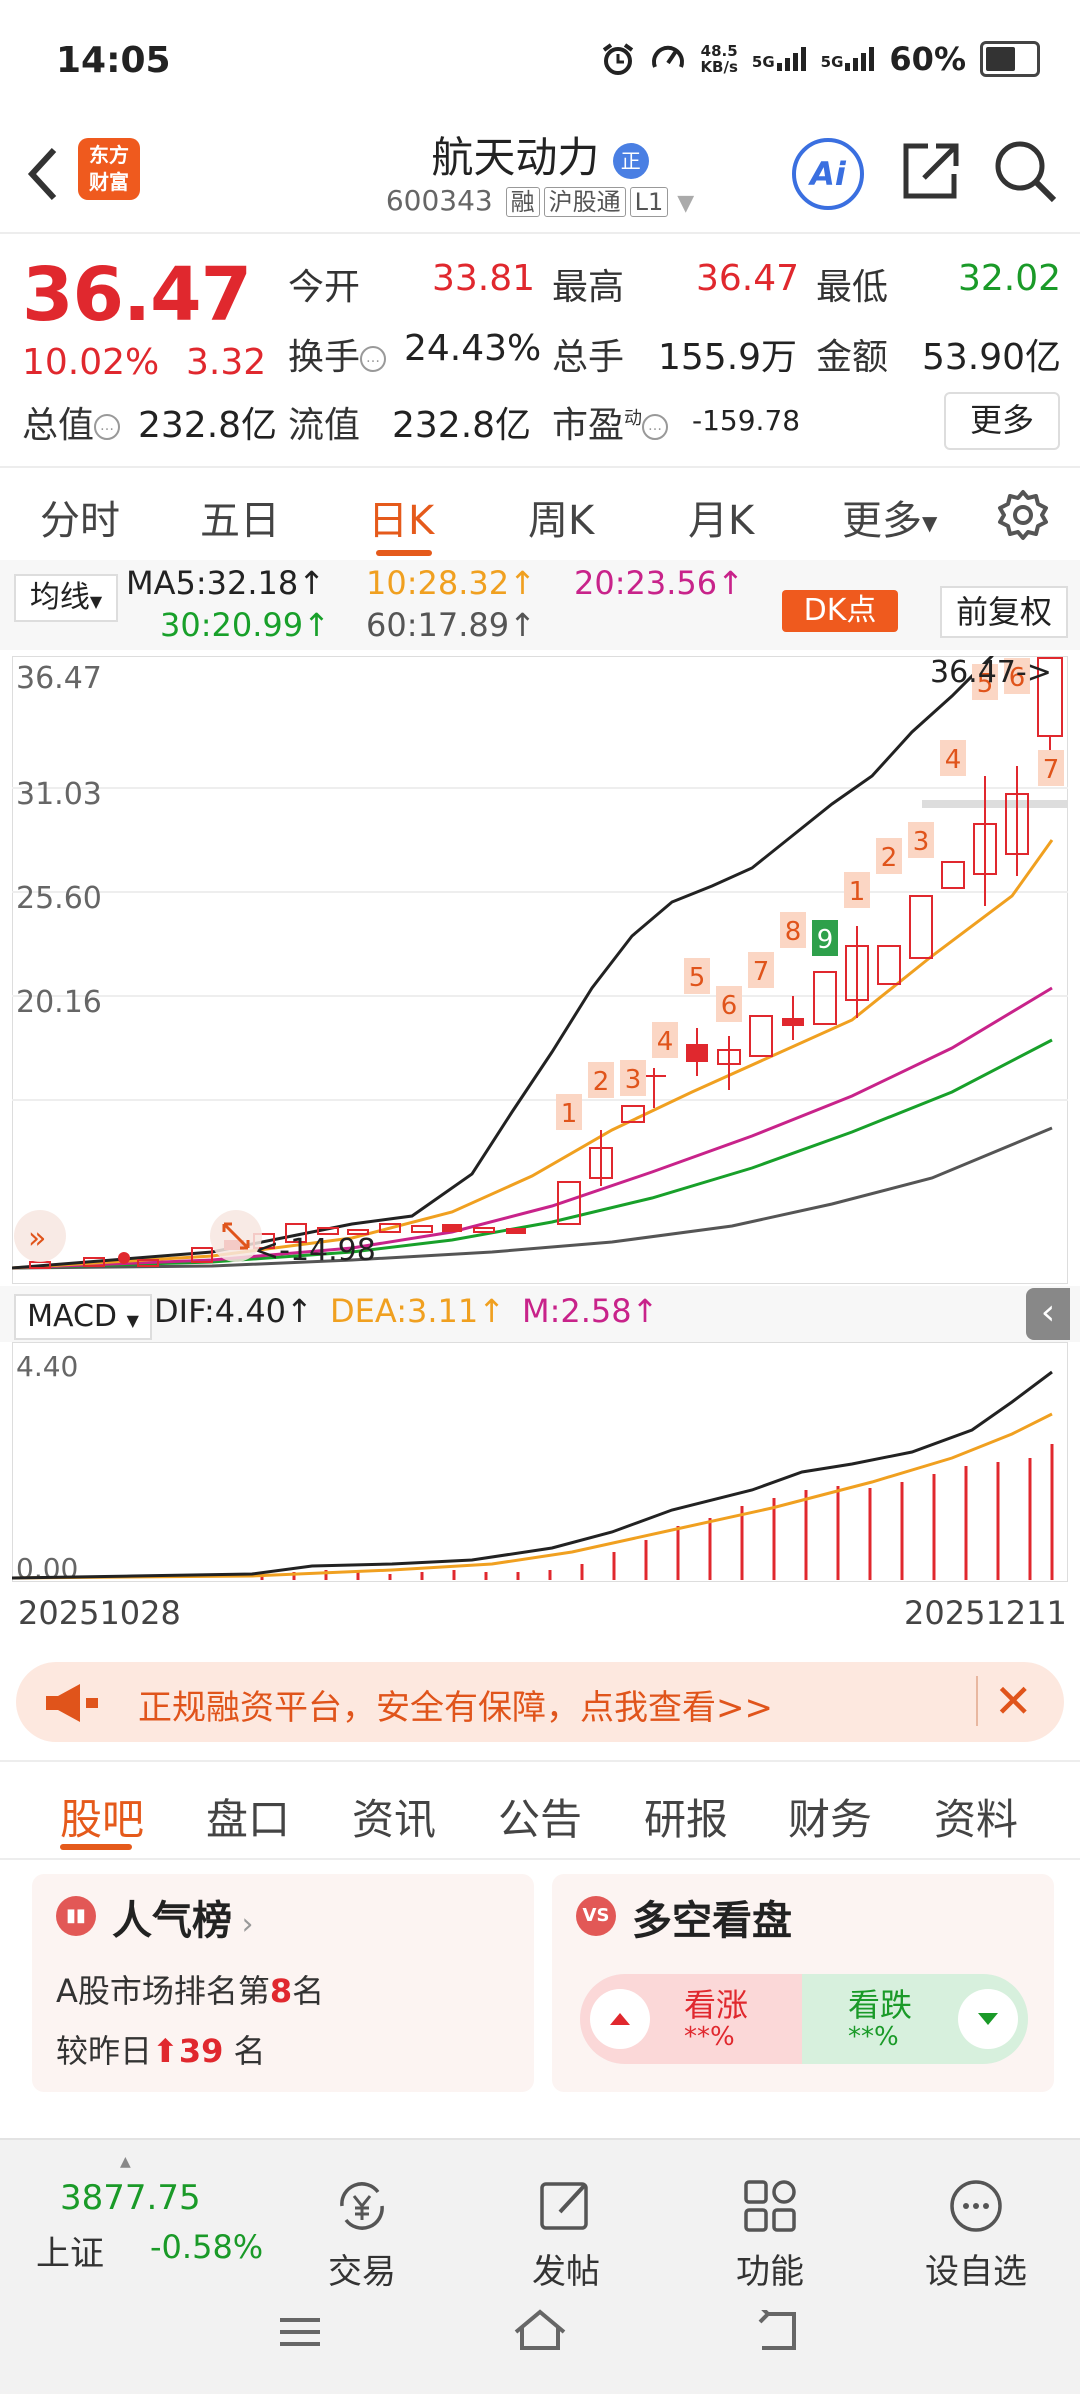 Image resolution: width=1080 pixels, height=2394 pixels. Describe the element at coordinates (300, 2332) in the screenshot. I see `menu-icon` at that location.